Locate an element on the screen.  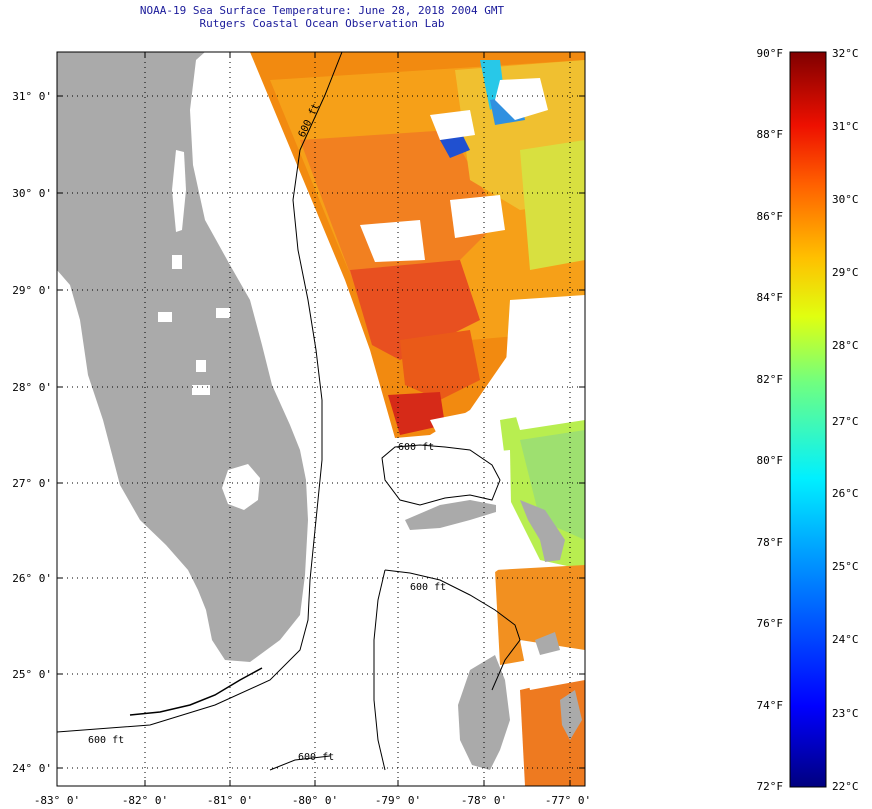
lat-label: 30° 0' is located at coordinates (32, 193).